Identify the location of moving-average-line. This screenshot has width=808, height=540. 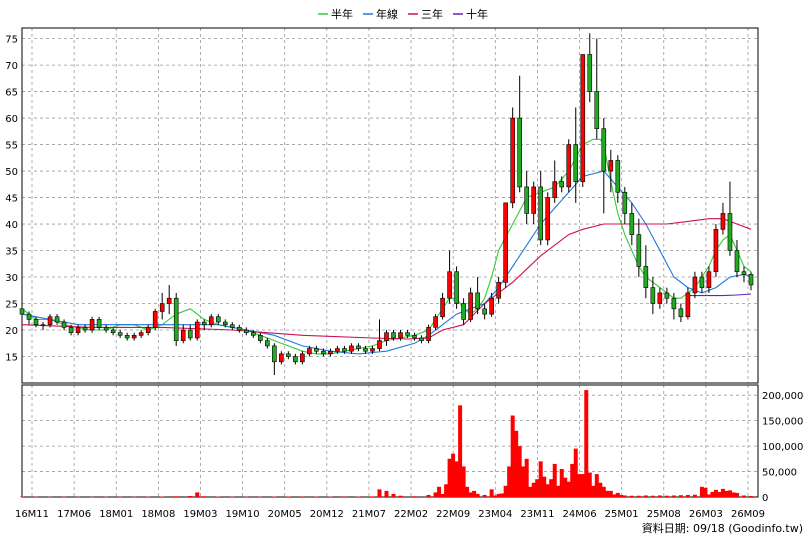
(719, 295).